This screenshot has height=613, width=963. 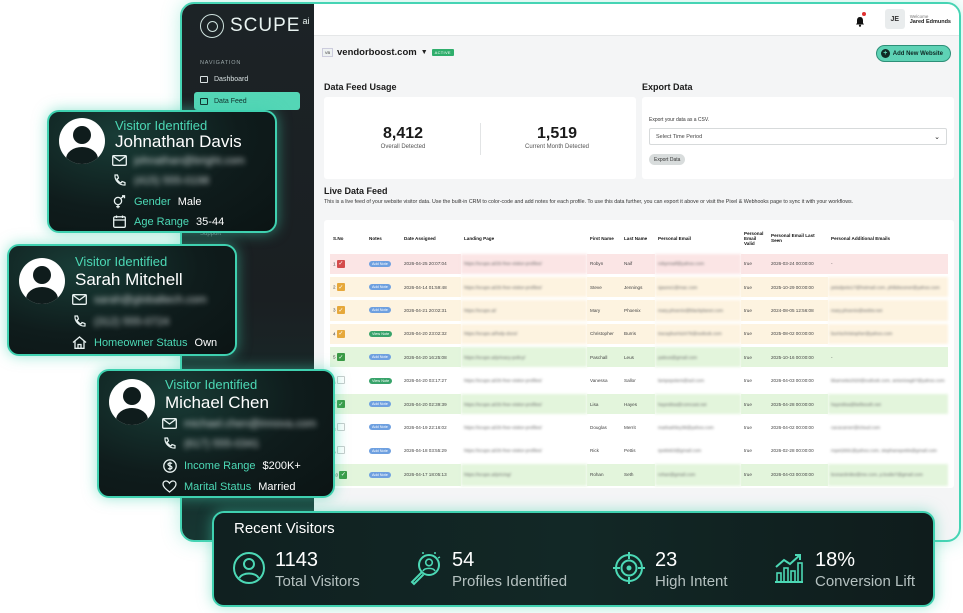 What do you see at coordinates (698, 380) in the screenshot?
I see `cell-personal-email: lampepeters@aol.com` at bounding box center [698, 380].